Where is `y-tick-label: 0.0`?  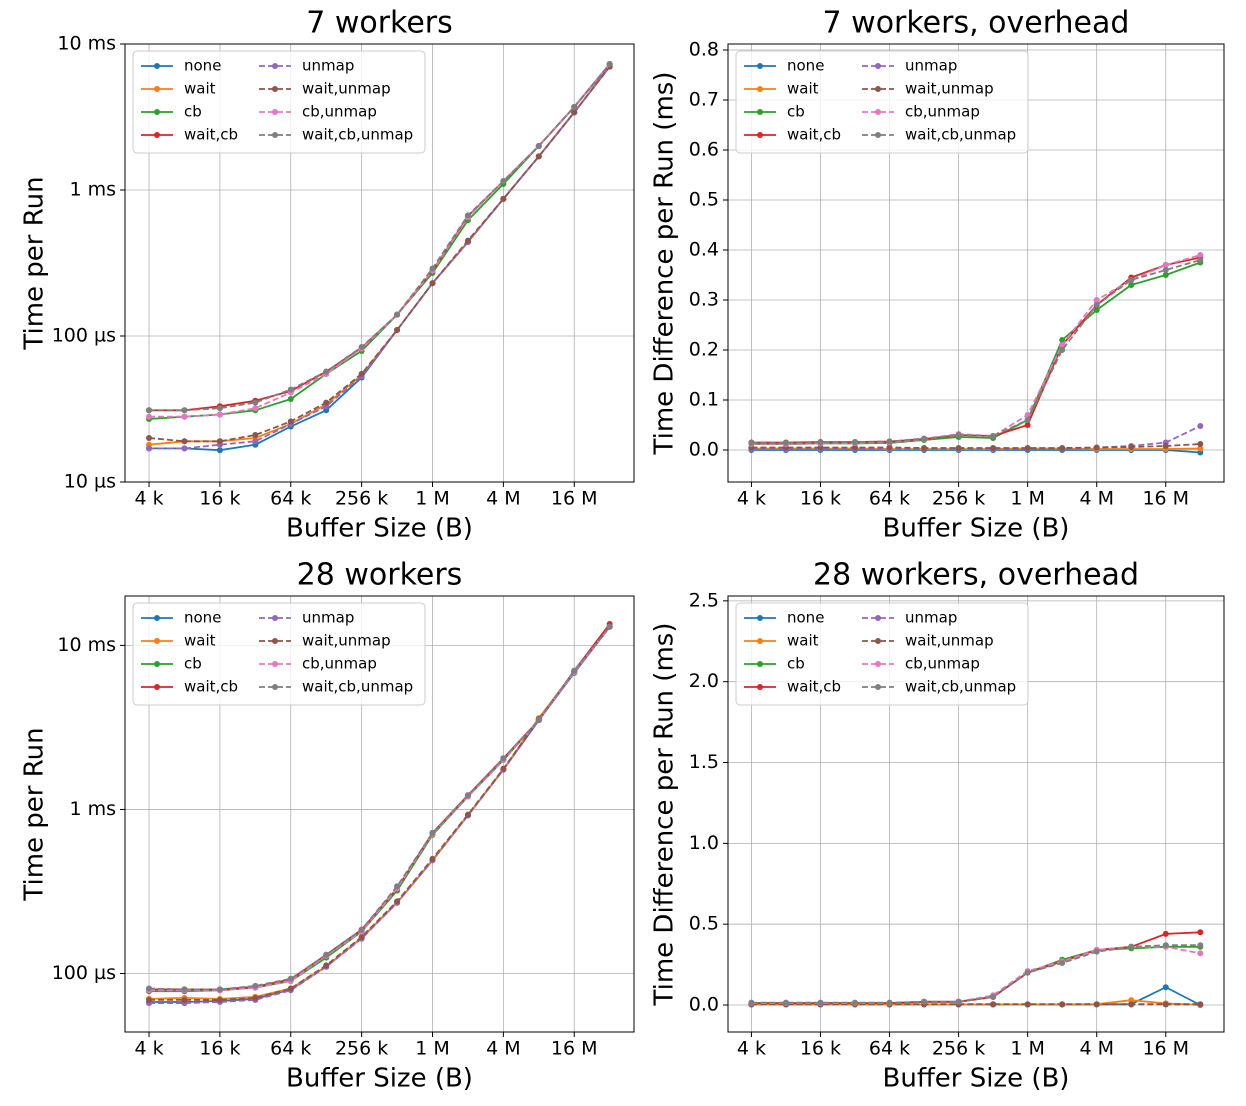
y-tick-label: 0.0 is located at coordinates (704, 1005).